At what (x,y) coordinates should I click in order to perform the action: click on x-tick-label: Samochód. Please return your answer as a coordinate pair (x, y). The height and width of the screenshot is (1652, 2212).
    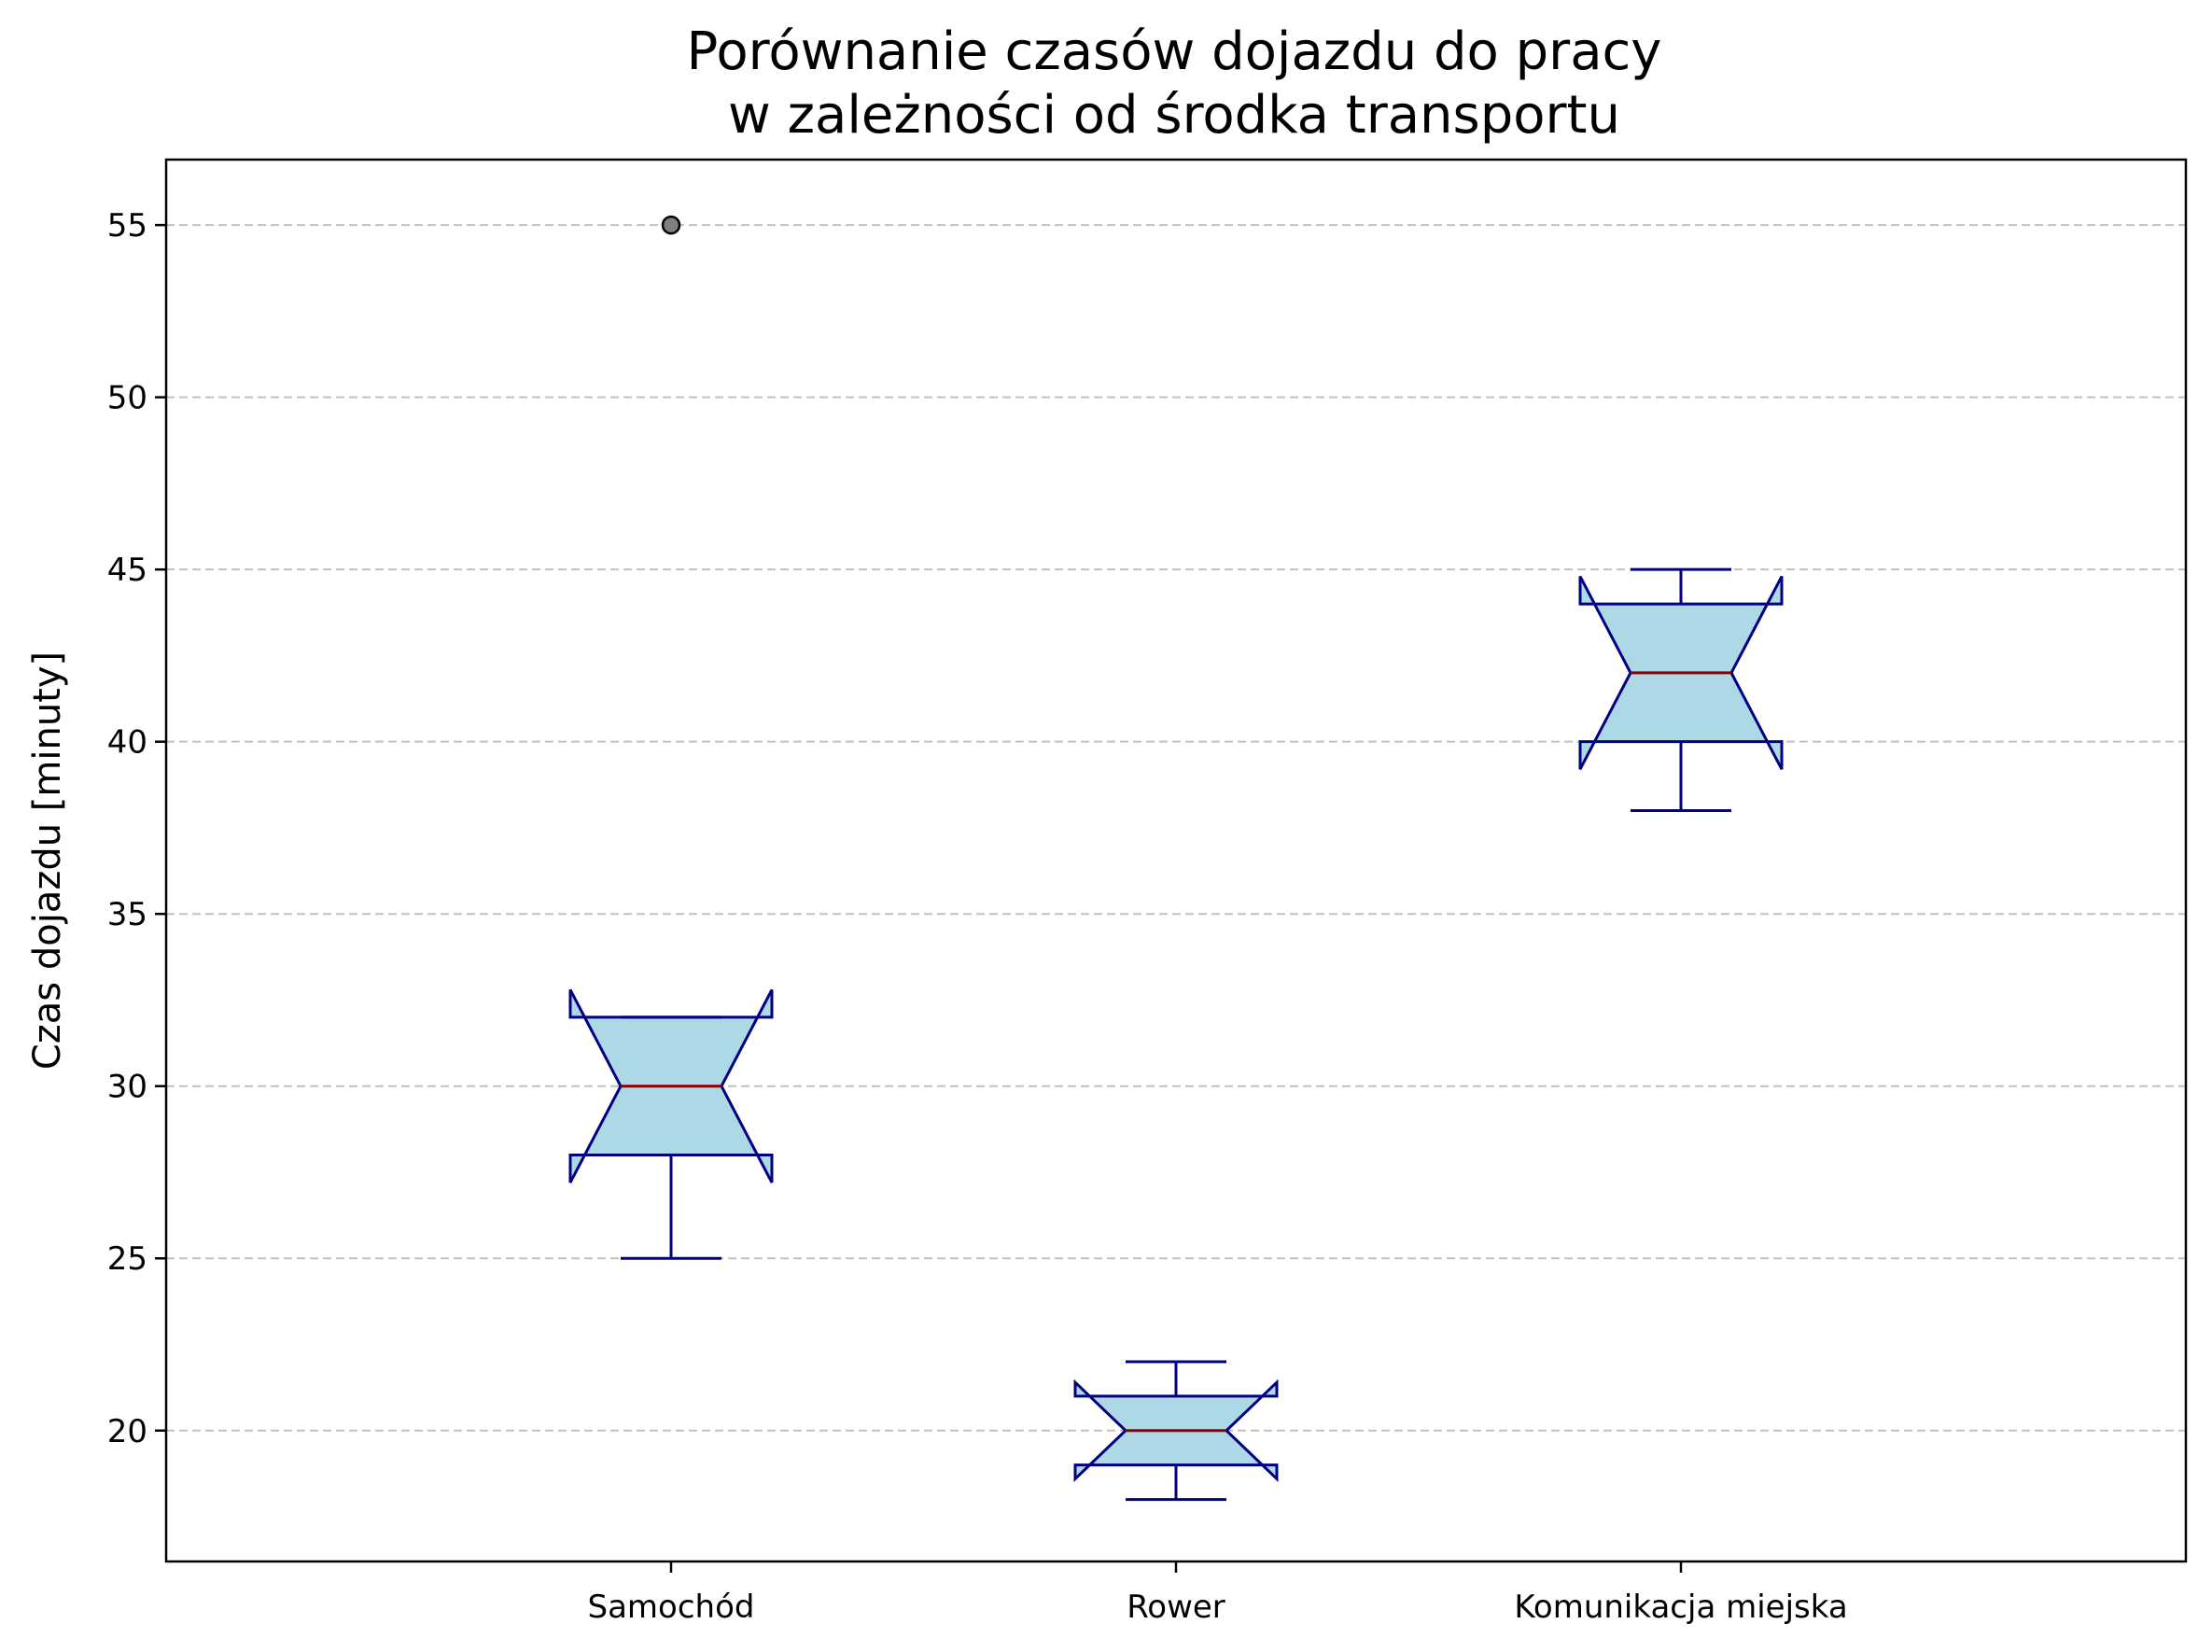
    Looking at the image, I should click on (671, 1607).